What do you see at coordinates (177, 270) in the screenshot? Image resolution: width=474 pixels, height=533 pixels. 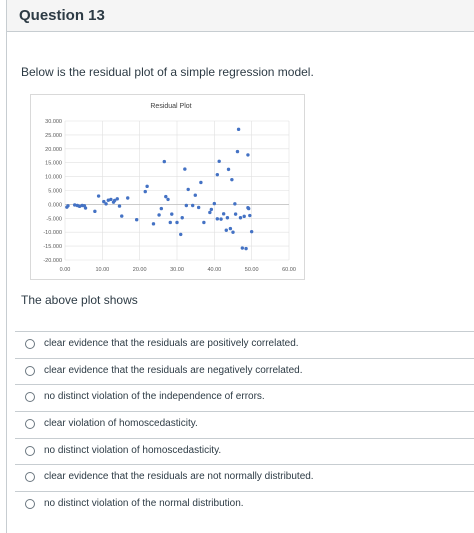 I see `x-tick-label: 30.00` at bounding box center [177, 270].